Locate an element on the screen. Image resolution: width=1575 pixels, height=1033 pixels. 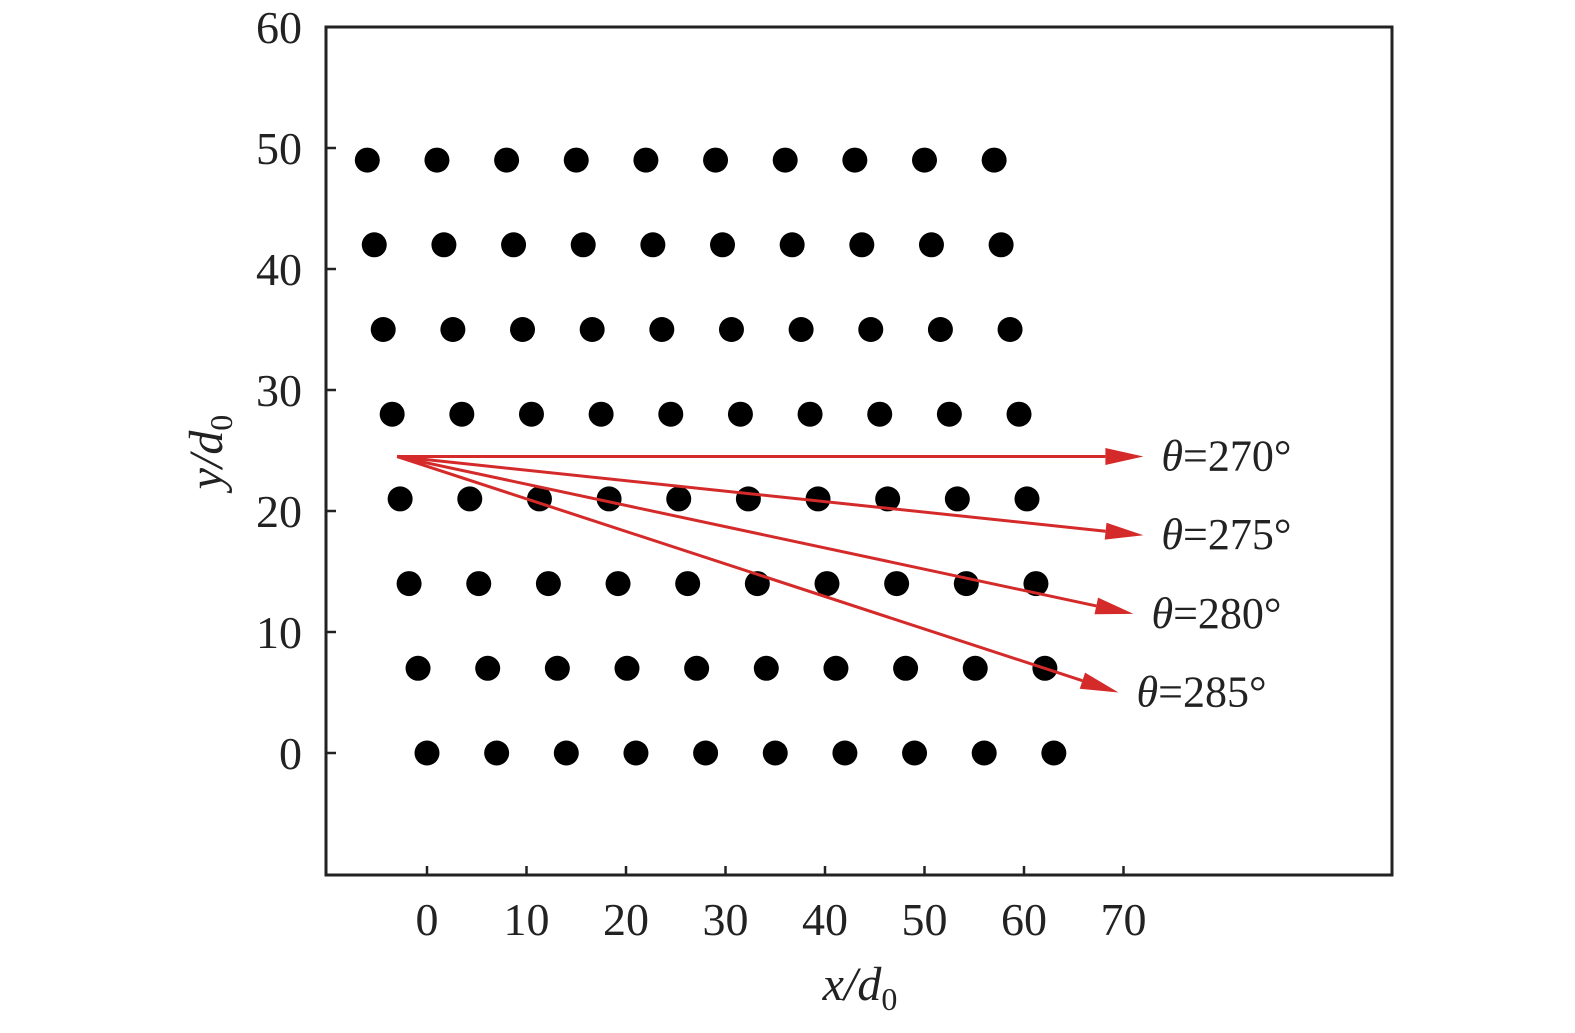
arrow-label: θ=280° is located at coordinates (1216, 613).